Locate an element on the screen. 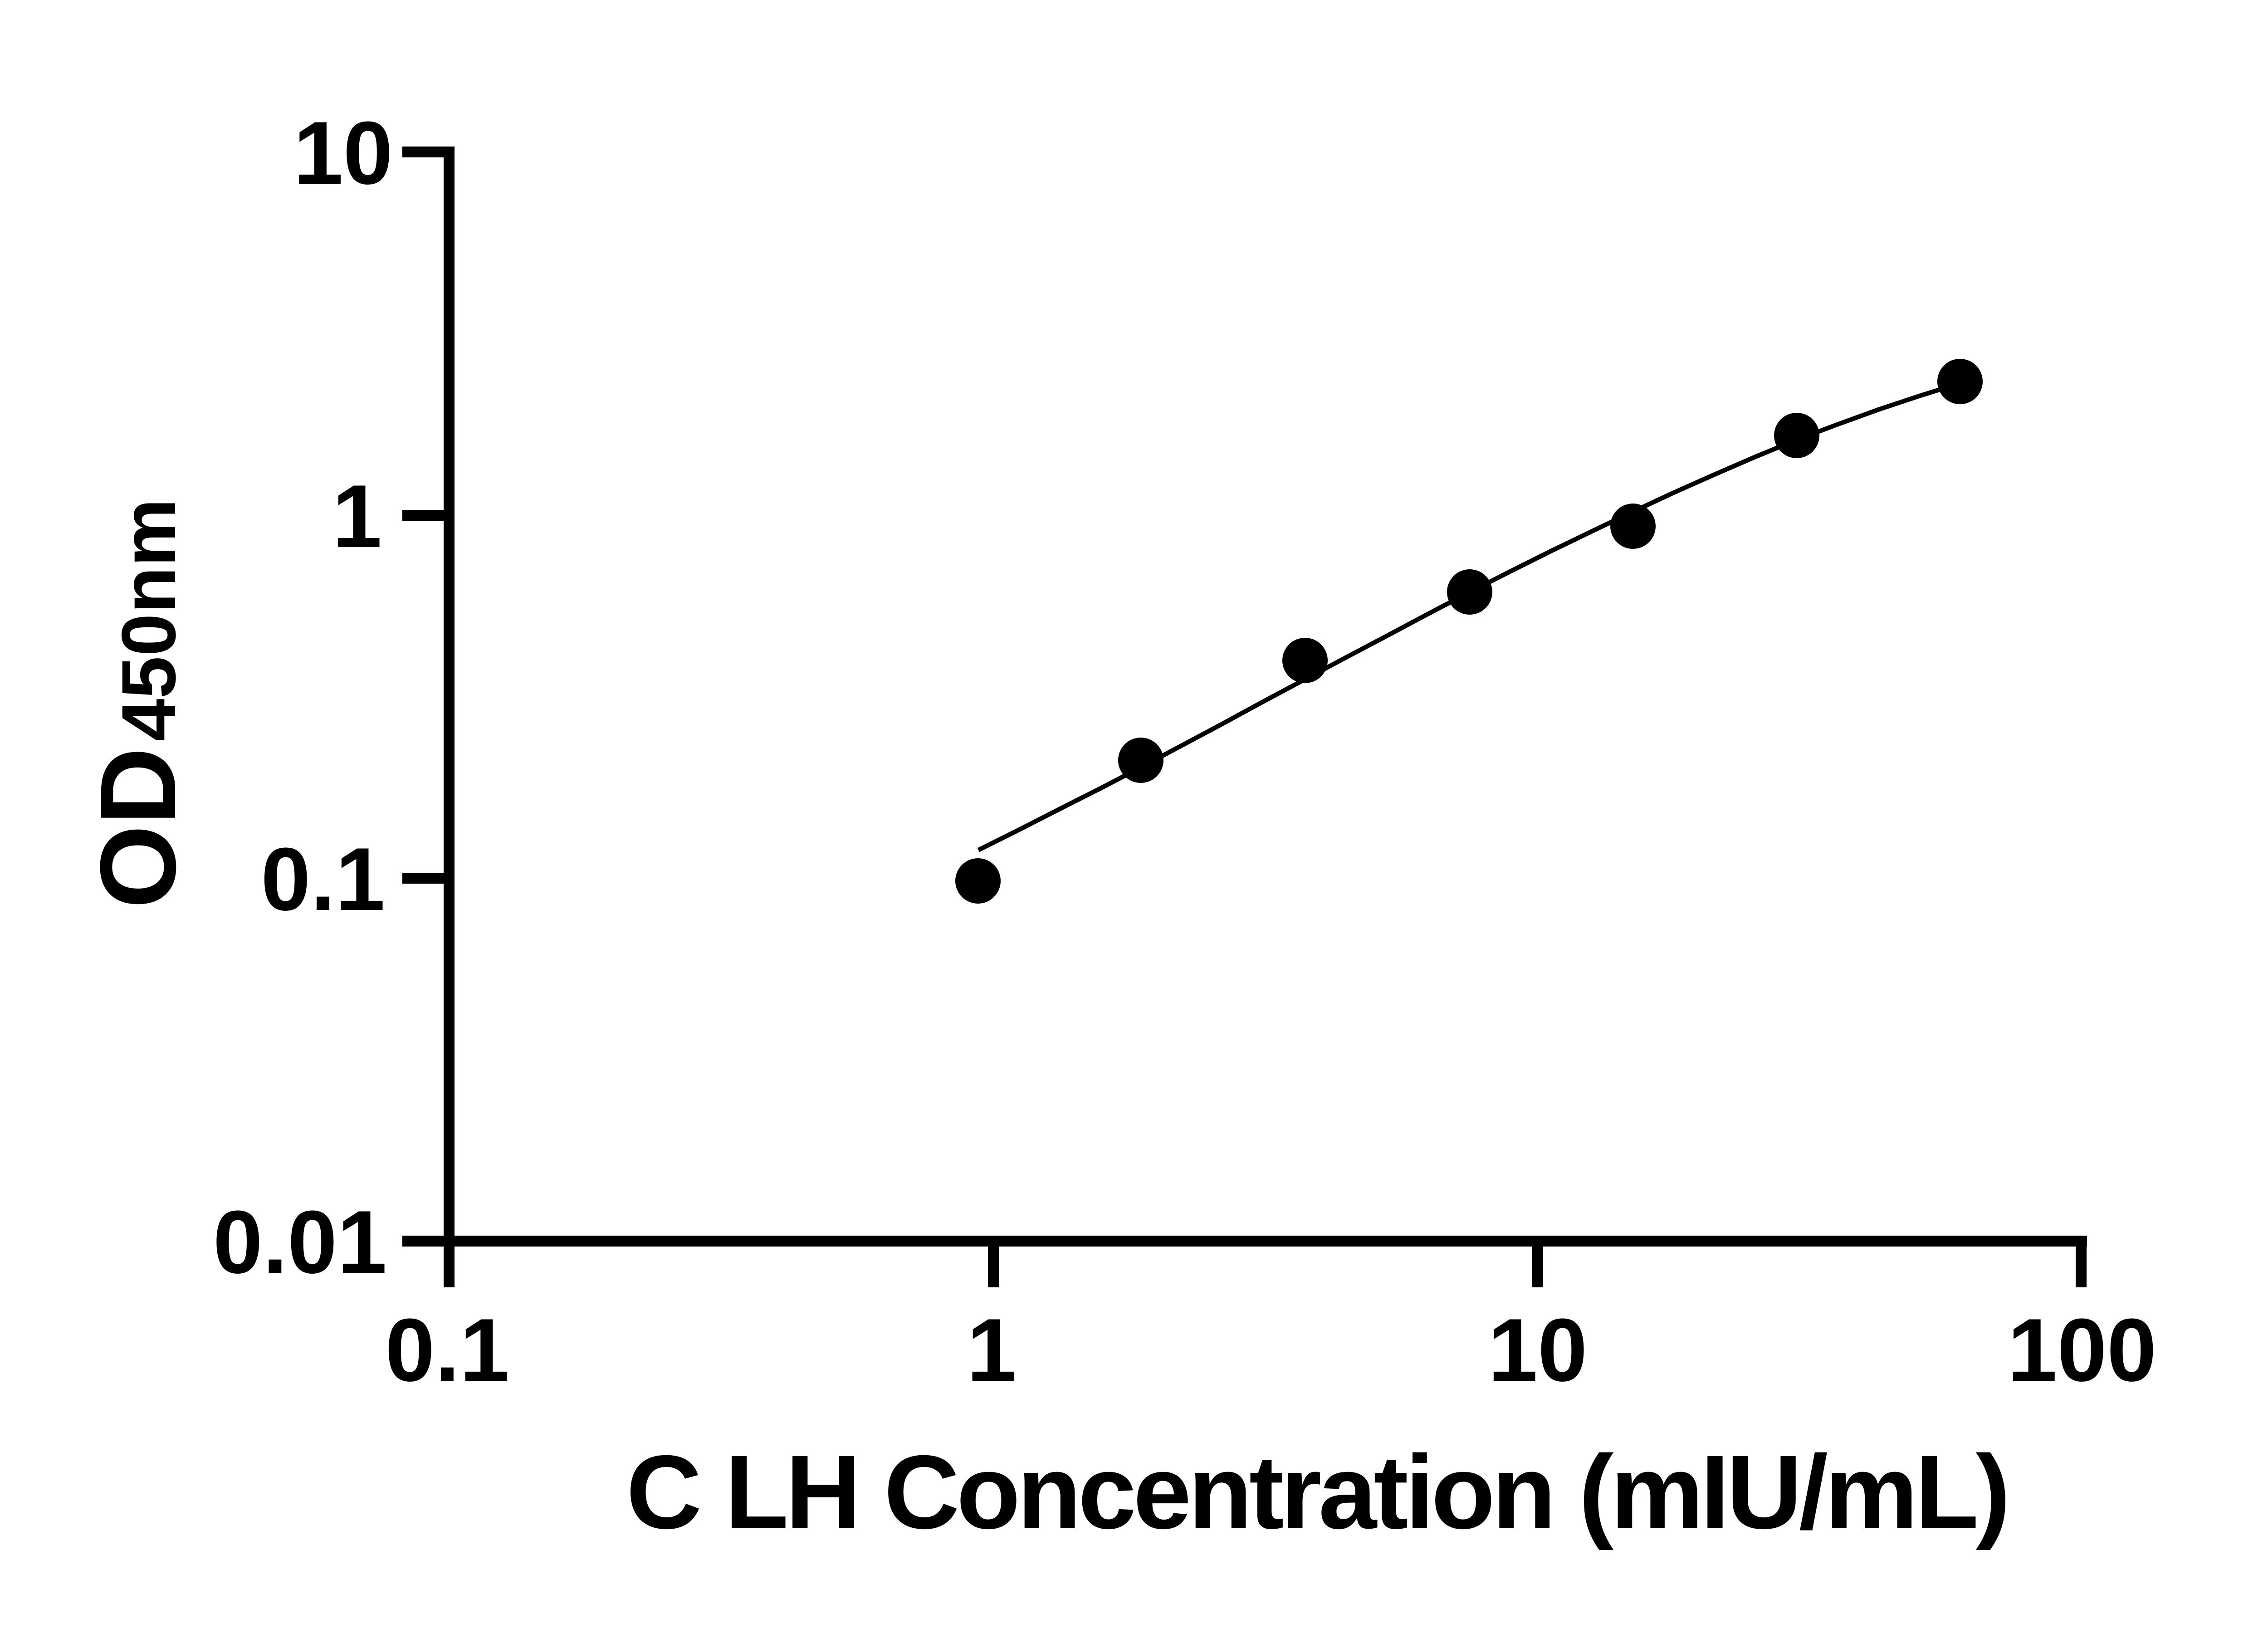 The image size is (2268, 1633). svg-text: 0.01 is located at coordinates (300, 1242).